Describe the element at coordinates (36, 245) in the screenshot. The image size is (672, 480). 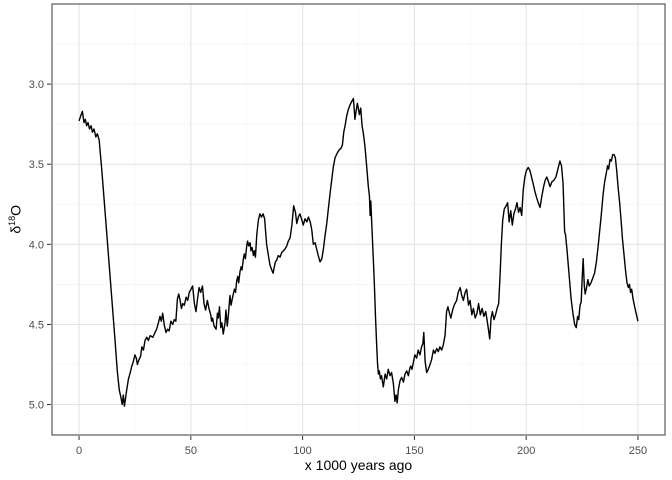
I see `y-axis-tick-label: 4.0` at that location.